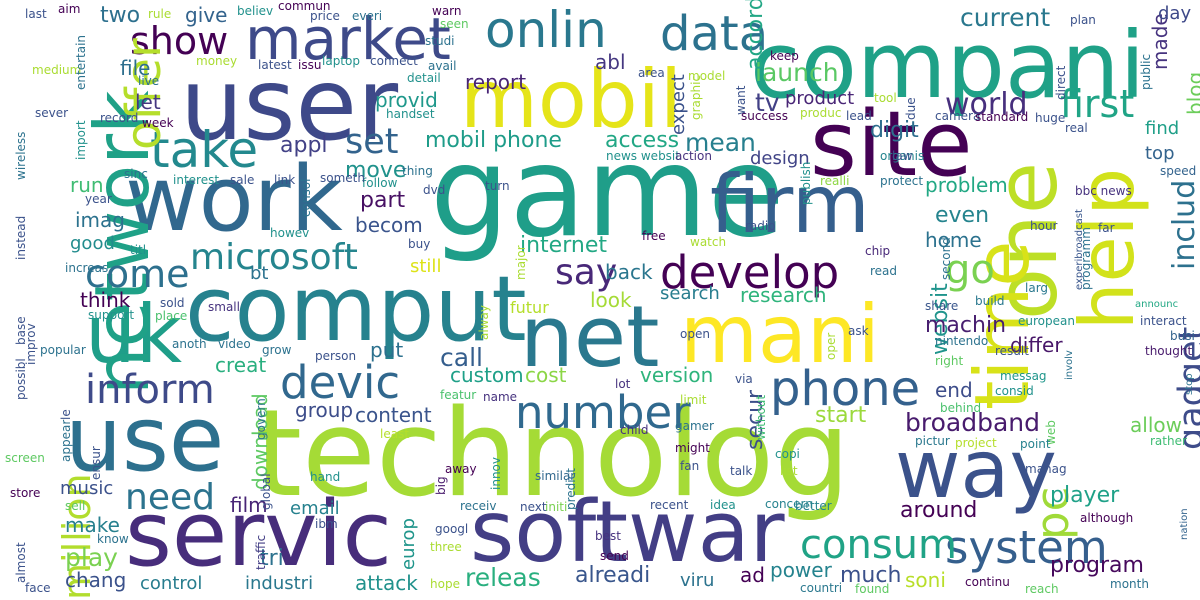 This screenshot has width=1200, height=600. Describe the element at coordinates (306, 197) in the screenshot. I see `word-consol: consol` at that location.